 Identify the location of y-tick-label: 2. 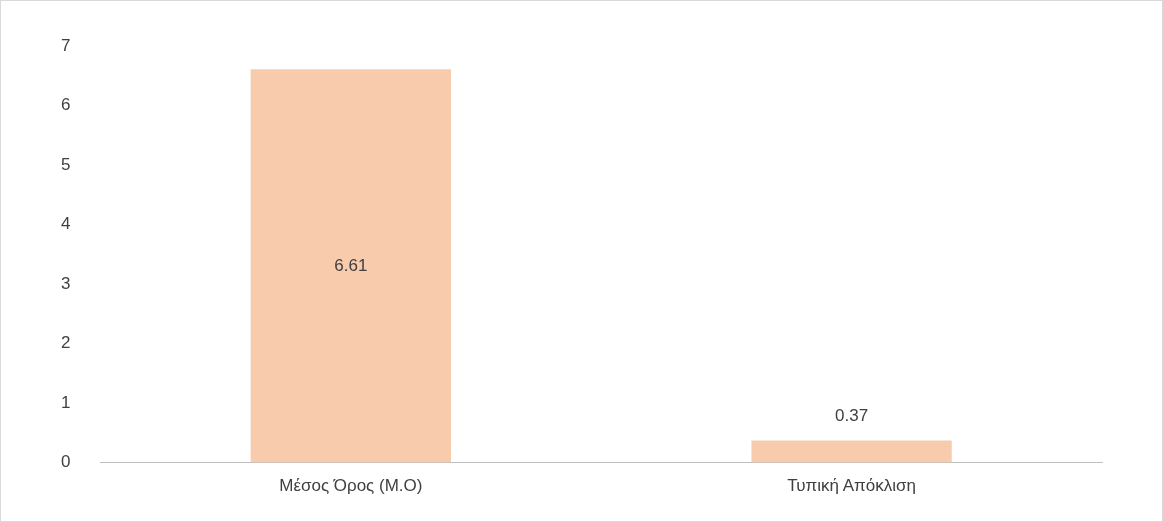
(65, 343).